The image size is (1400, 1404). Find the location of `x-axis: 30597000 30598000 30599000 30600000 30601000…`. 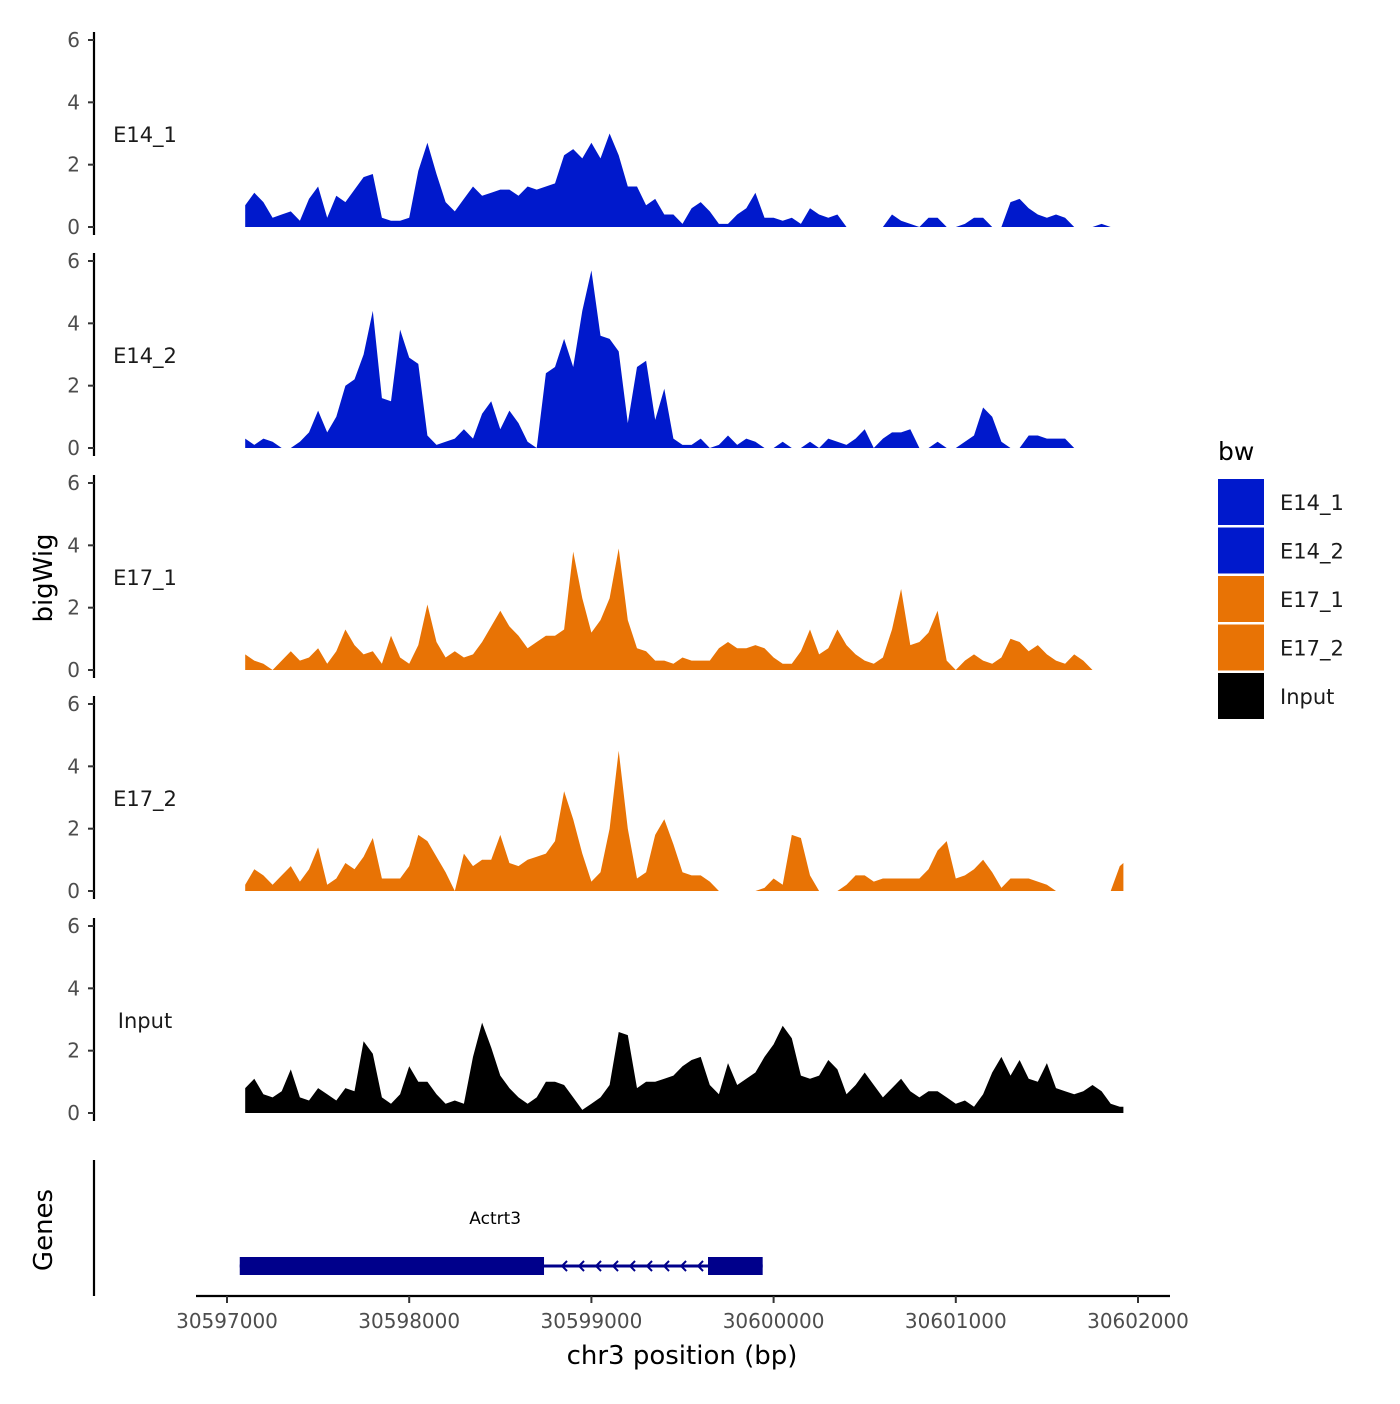

x-axis: 30597000 30598000 30599000 30600000 30601000… is located at coordinates (682, 1313).